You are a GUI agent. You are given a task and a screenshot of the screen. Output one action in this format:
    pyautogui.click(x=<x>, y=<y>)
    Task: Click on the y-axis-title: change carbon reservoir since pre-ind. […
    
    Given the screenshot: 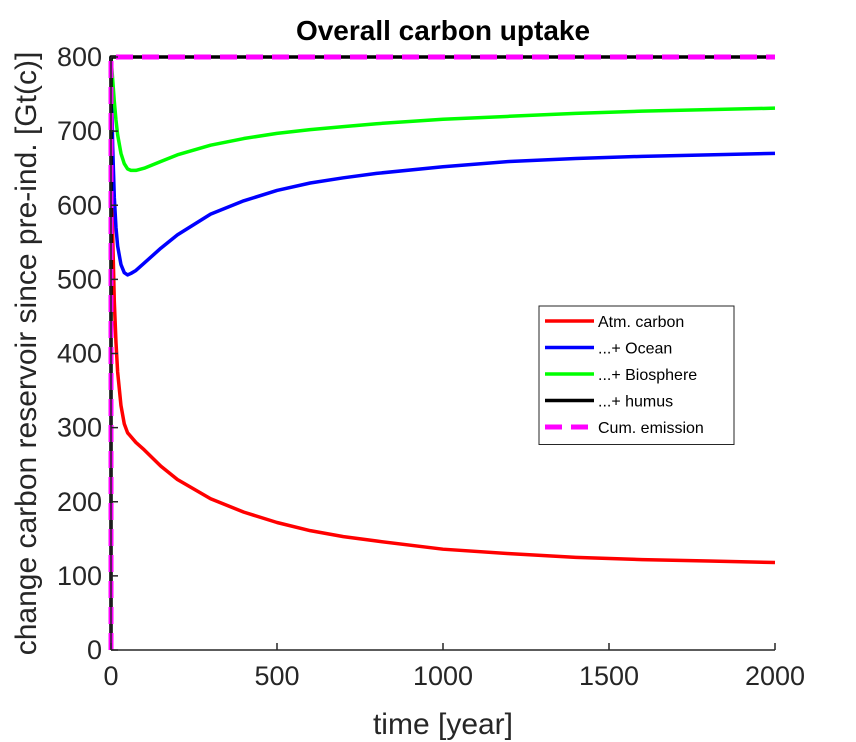 What is the action you would take?
    pyautogui.click(x=26, y=354)
    